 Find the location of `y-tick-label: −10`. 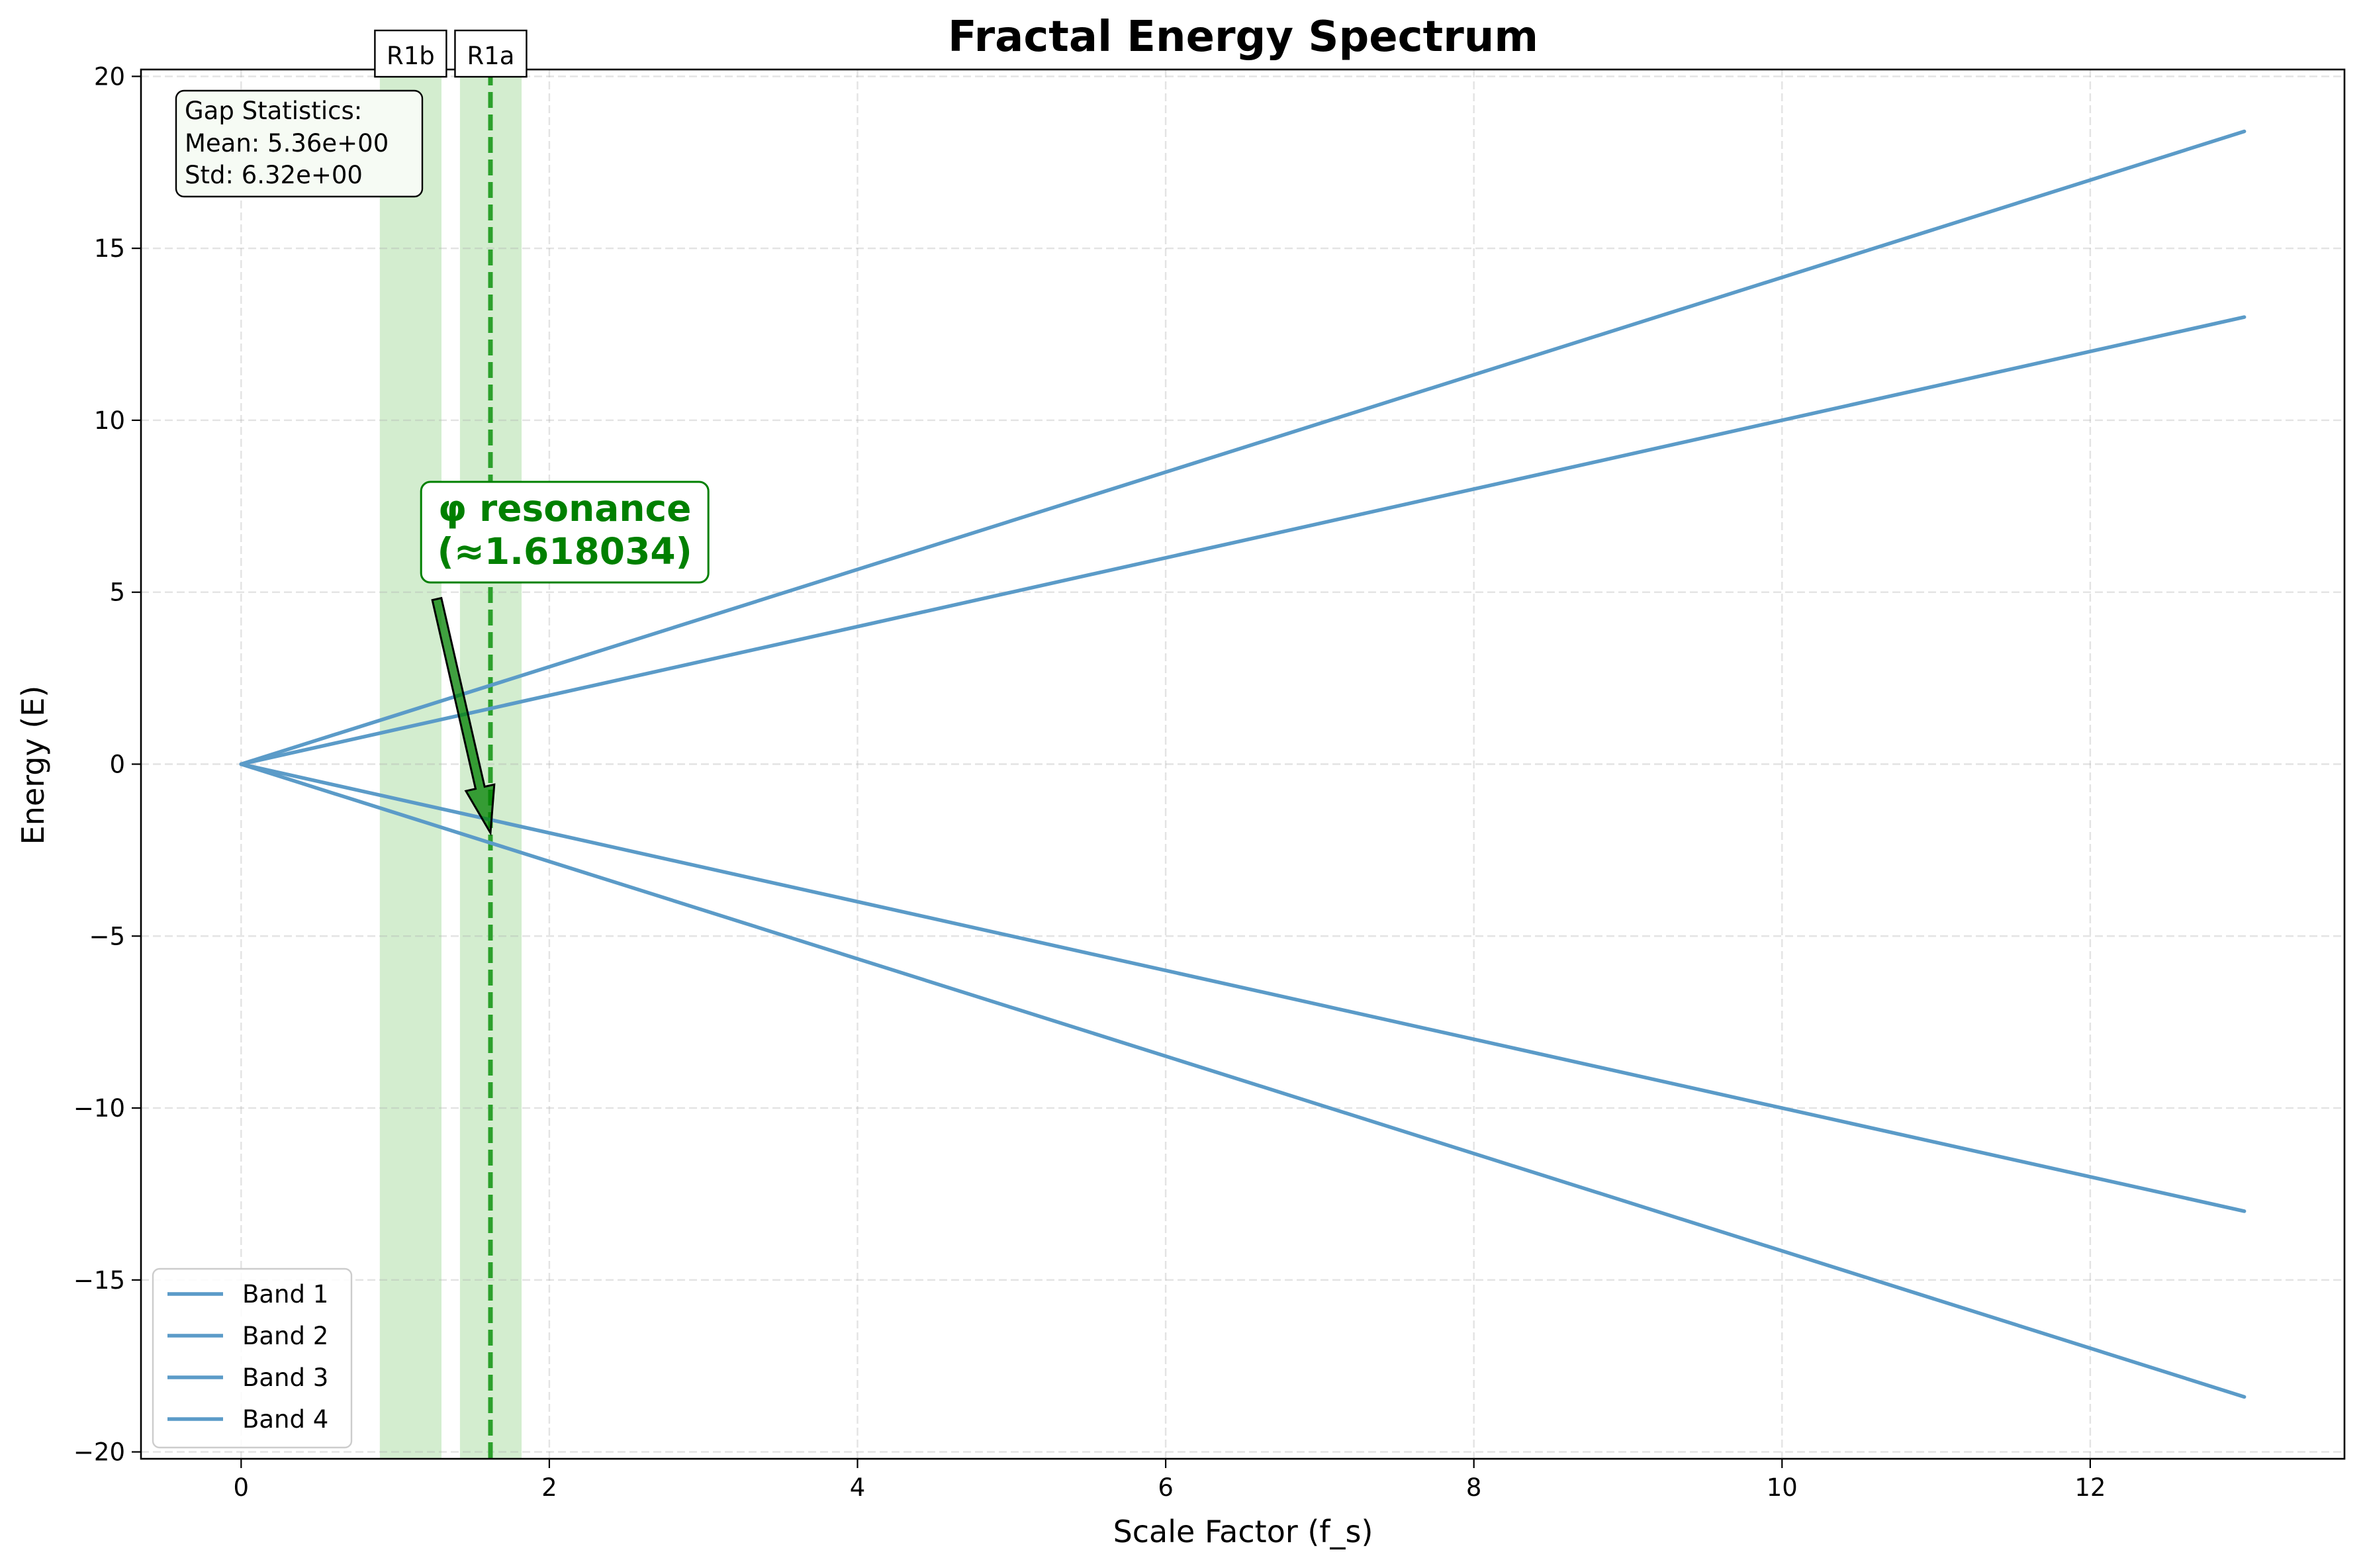

y-tick-label: −10 is located at coordinates (99, 1108).